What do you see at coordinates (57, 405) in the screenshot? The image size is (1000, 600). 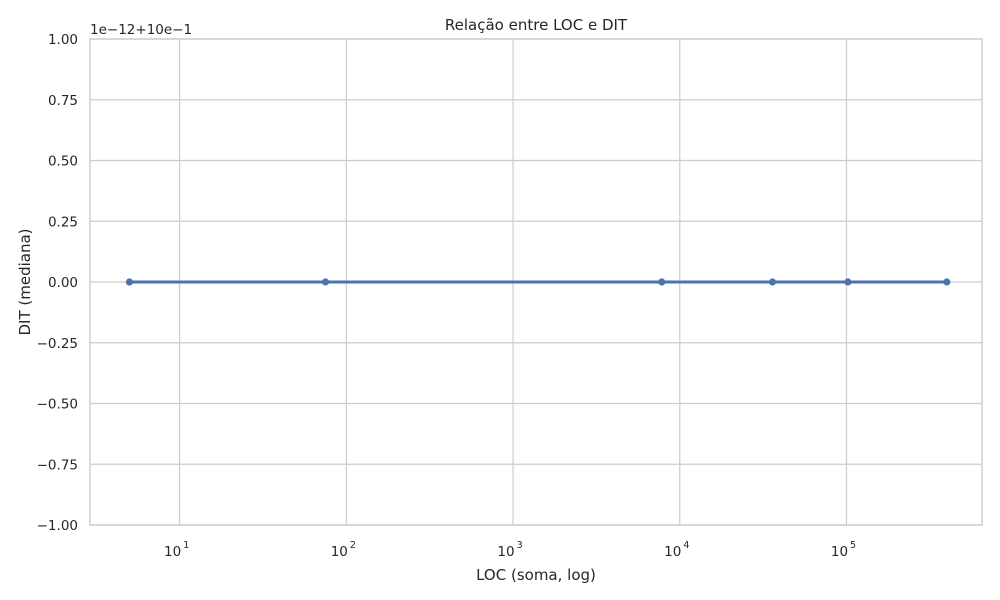 I see `y-tick-label: −0.50` at bounding box center [57, 405].